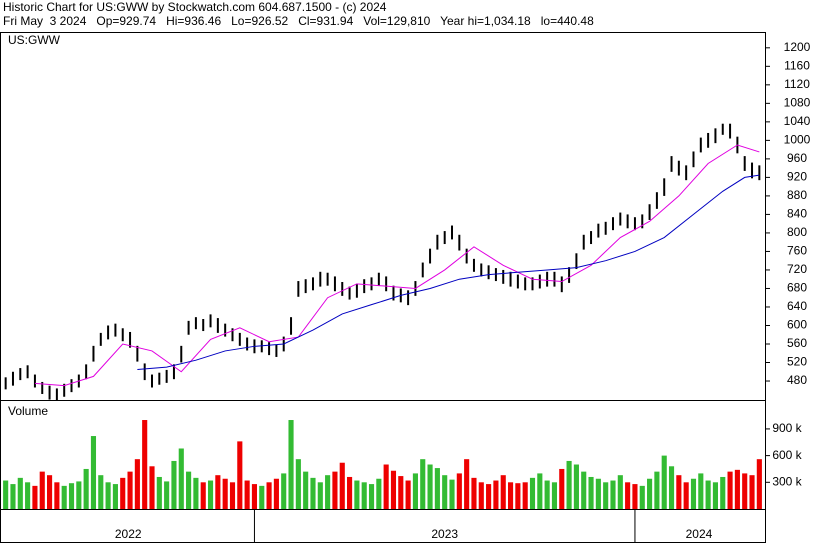 Image resolution: width=830 pixels, height=543 pixels. What do you see at coordinates (444, 534) in the screenshot?
I see `year-label: 2023` at bounding box center [444, 534].